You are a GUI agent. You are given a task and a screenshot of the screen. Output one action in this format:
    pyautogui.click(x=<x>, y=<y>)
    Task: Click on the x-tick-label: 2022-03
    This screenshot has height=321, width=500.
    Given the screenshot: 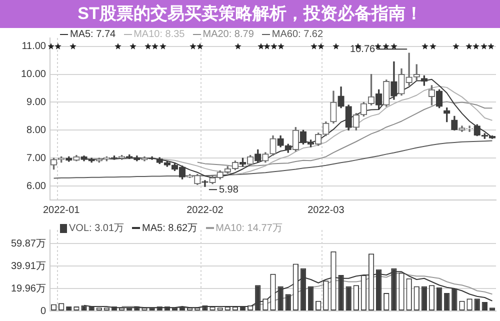 What is the action you would take?
    pyautogui.click(x=326, y=210)
    